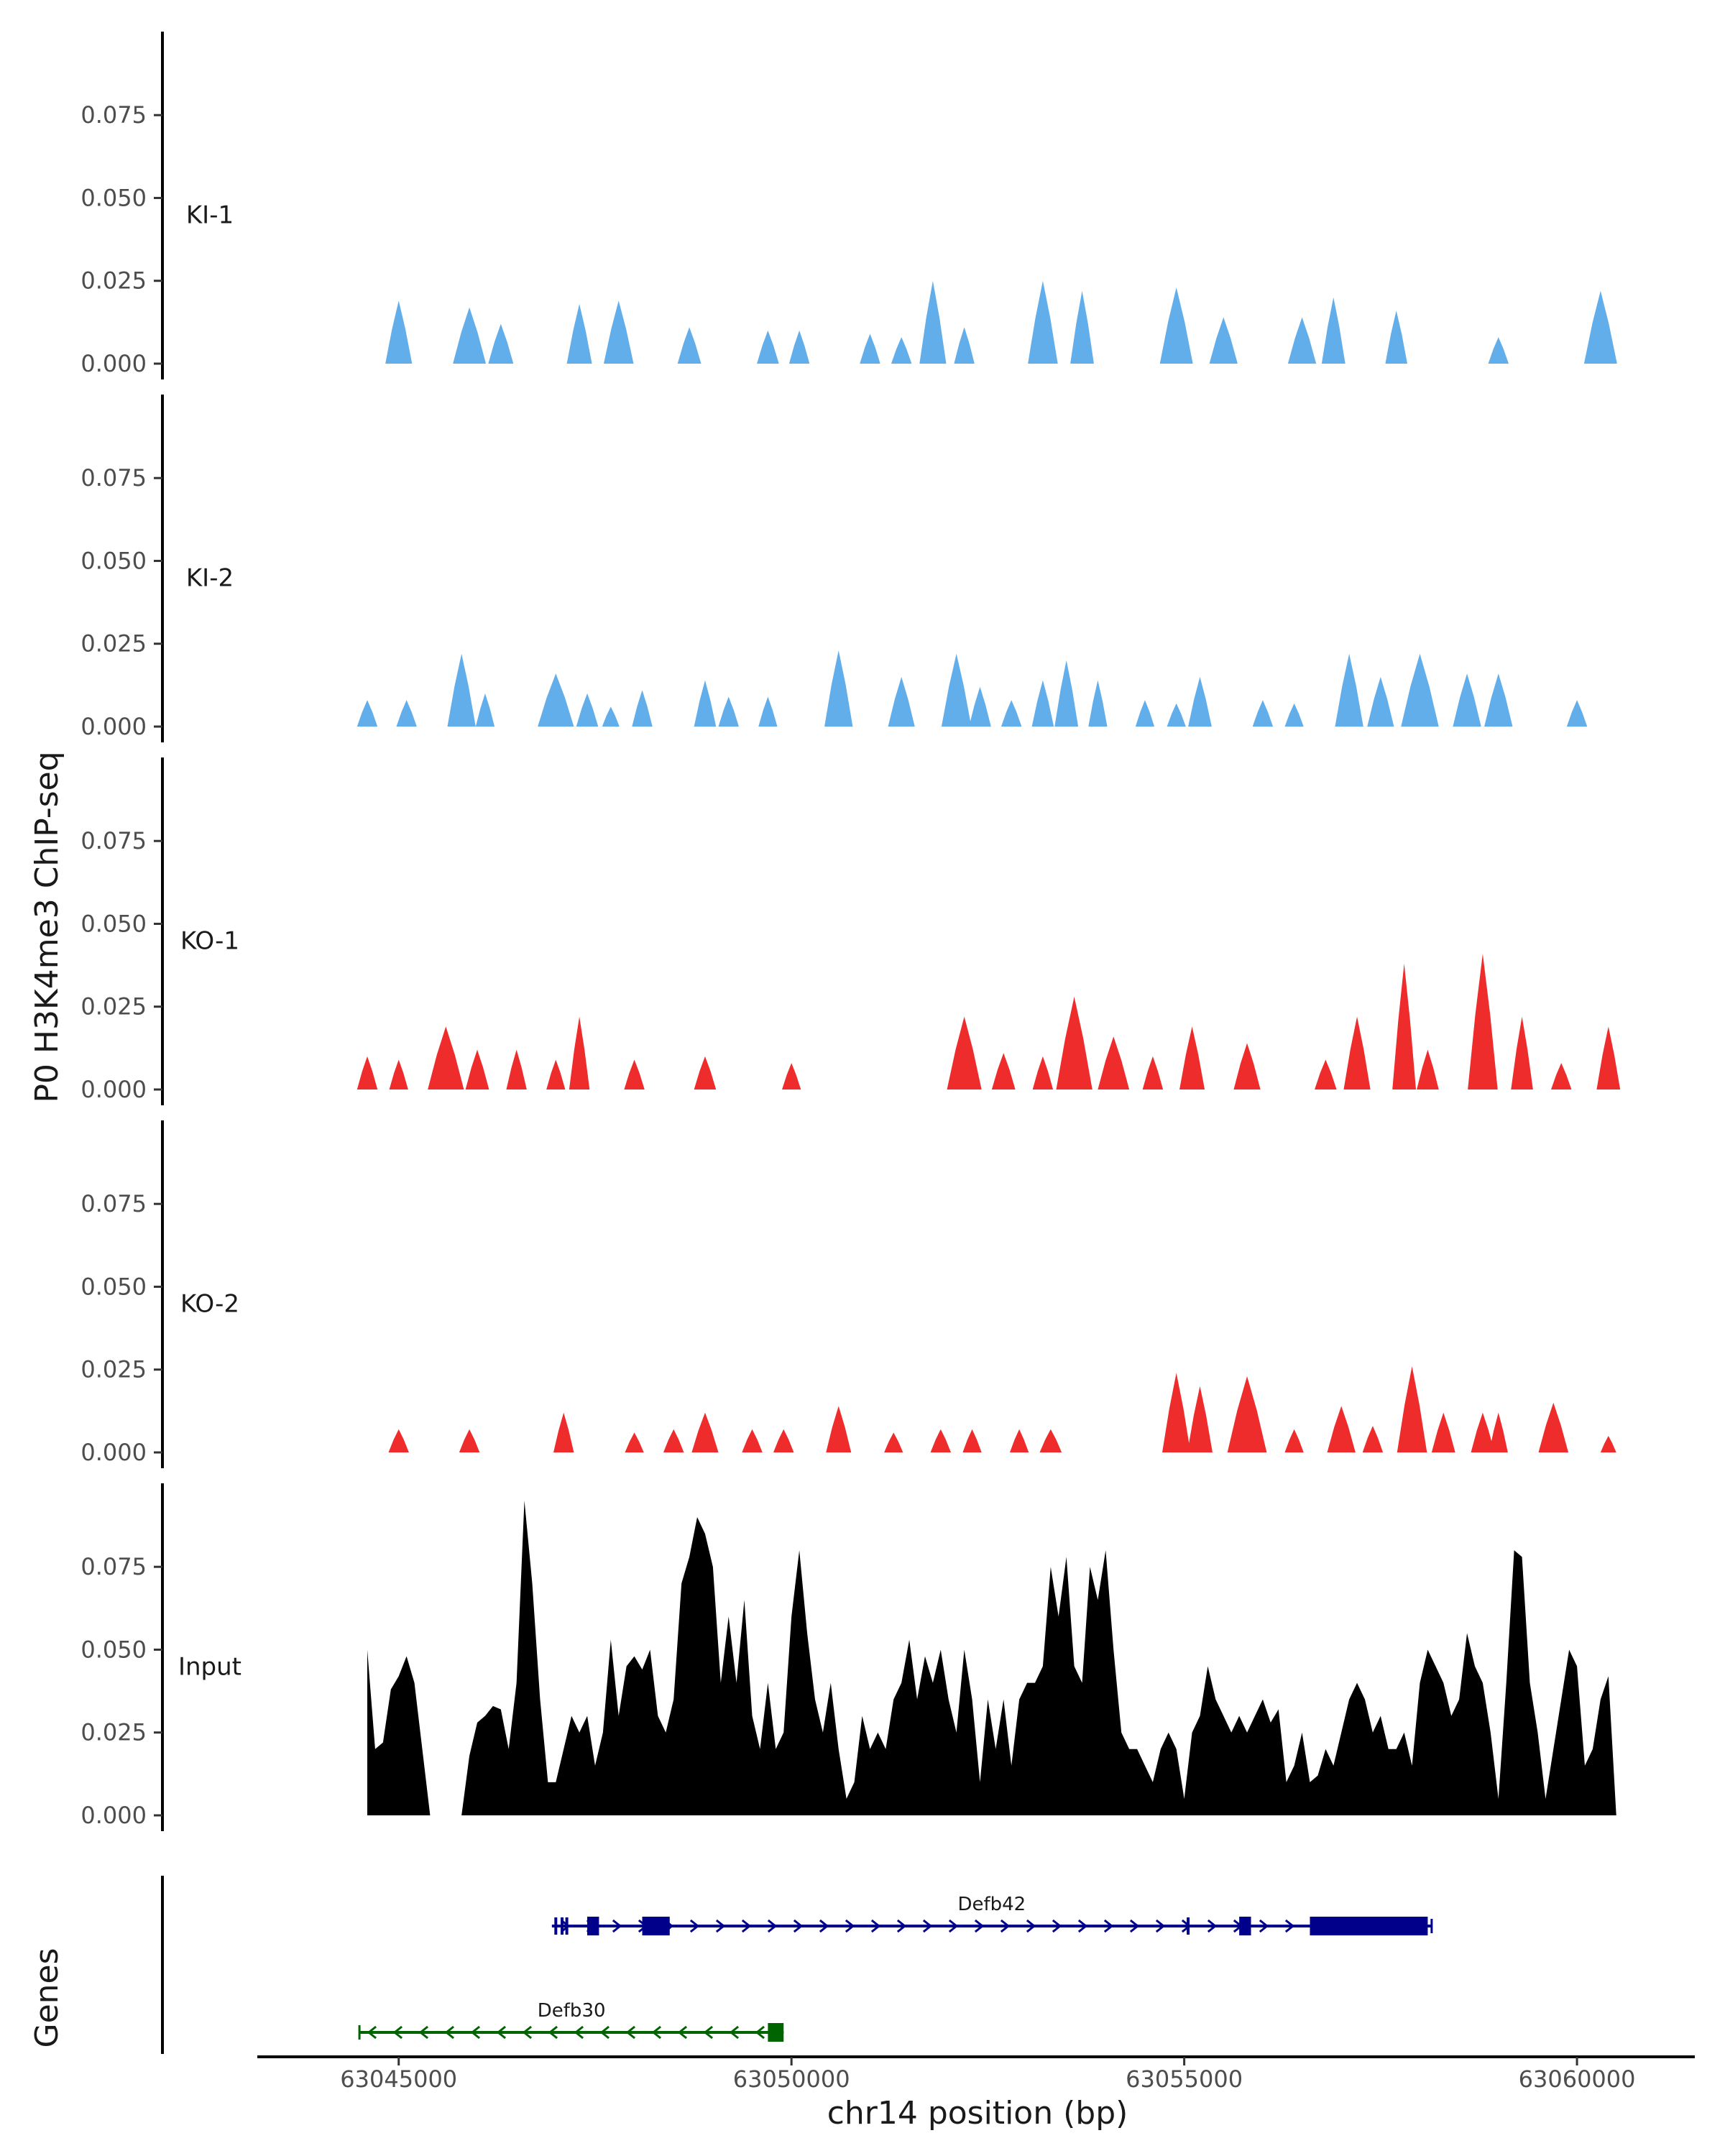 The height and width of the screenshot is (2156, 1725). I want to click on gene-label: Defb42, so click(991, 1905).